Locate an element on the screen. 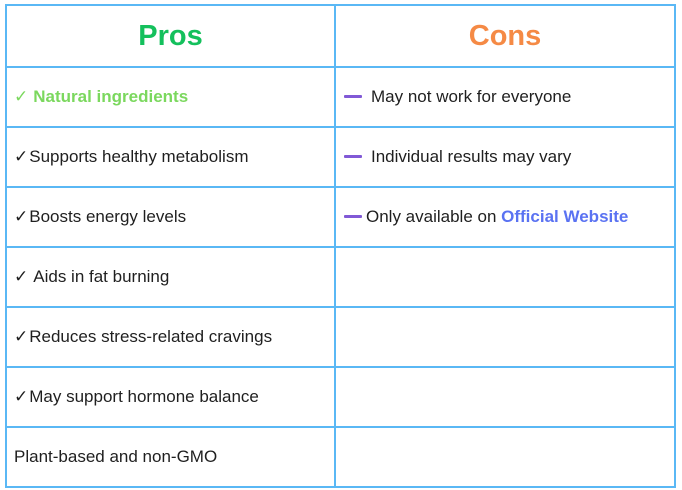 Image resolution: width=682 pixels, height=490 pixels. pro-cell: Plant-based and non-GMO is located at coordinates (170, 457).